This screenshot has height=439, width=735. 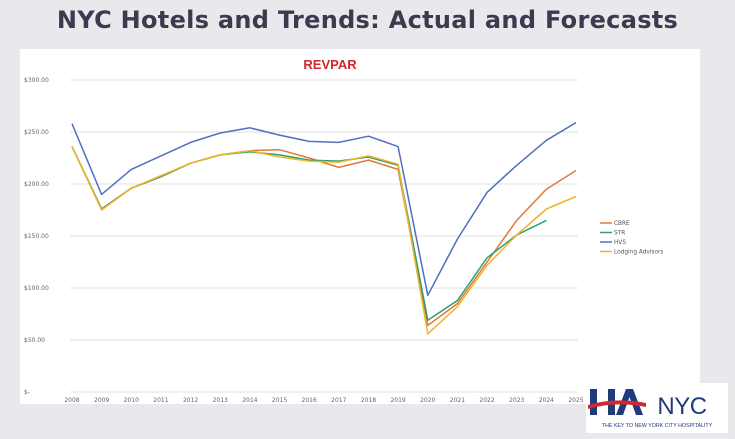 I want to click on legend: CBRE STR HVS Lodging Advisors, so click(x=631, y=238).